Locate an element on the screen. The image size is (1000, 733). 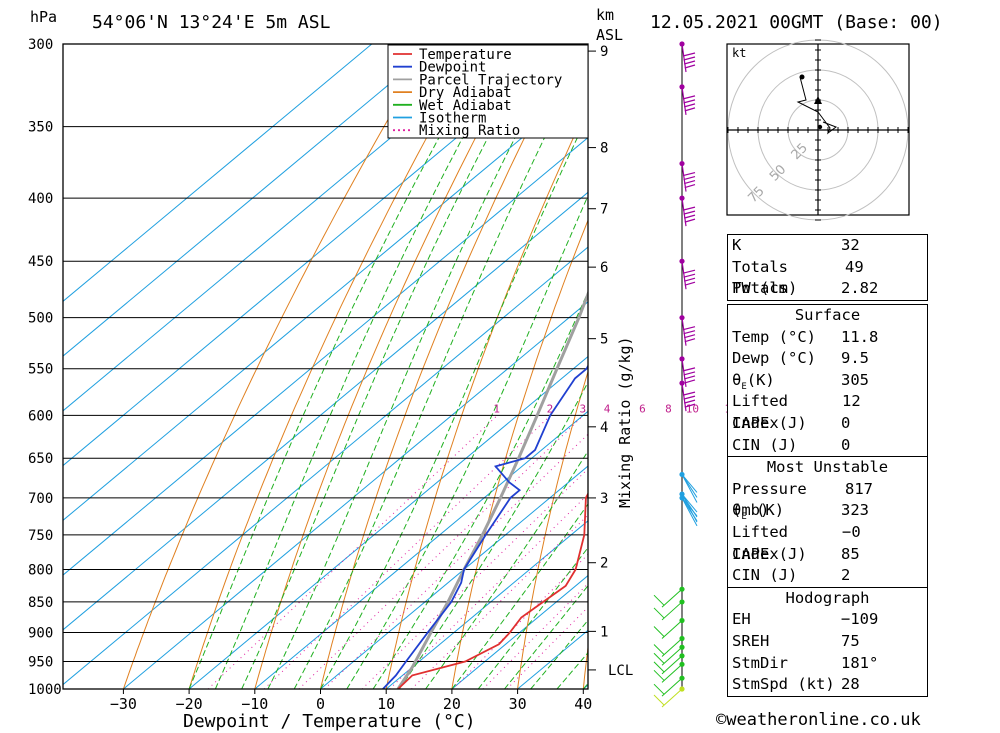
x-tick-label: 30 is located at coordinates (518, 704).